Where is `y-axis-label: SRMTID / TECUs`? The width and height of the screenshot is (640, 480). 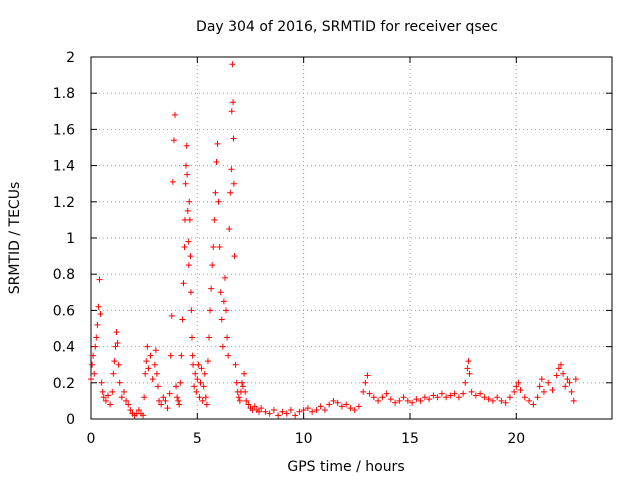
y-axis-label: SRMTID / TECUs is located at coordinates (15, 238).